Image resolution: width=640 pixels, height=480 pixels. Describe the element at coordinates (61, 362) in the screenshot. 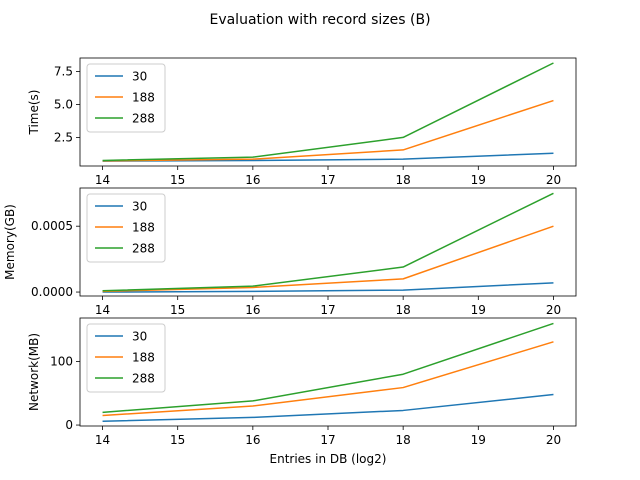

I see `y-tick-label: 100` at that location.